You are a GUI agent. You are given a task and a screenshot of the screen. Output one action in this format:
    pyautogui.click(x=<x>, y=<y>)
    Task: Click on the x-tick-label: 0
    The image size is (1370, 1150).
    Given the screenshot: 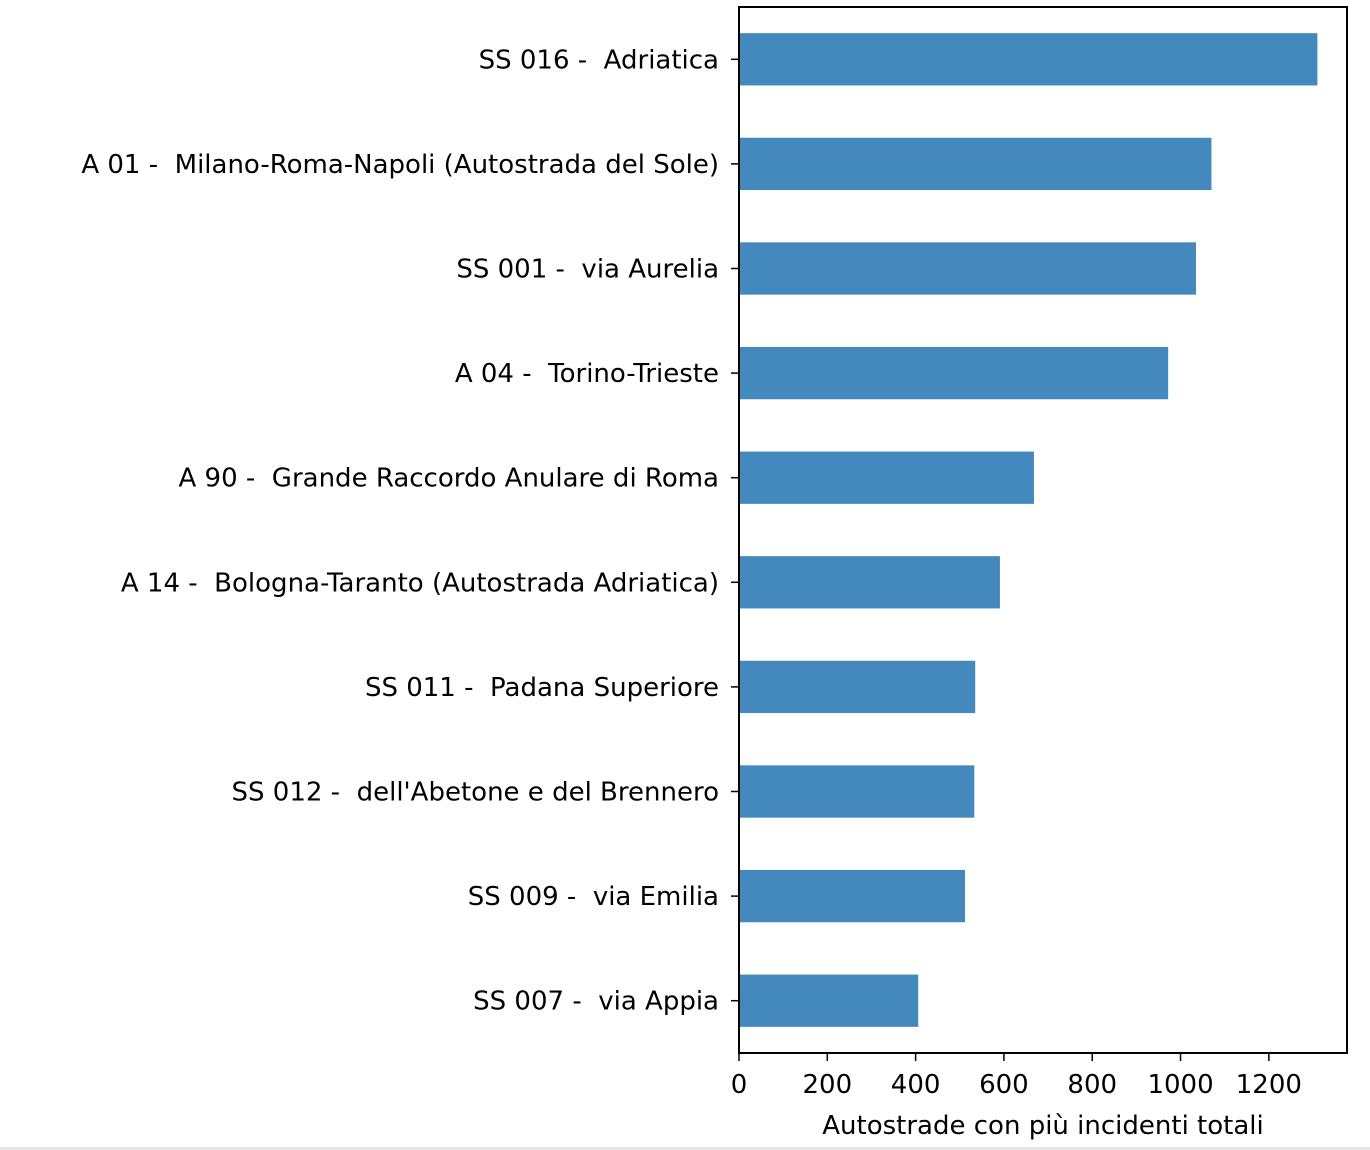 What is the action you would take?
    pyautogui.click(x=739, y=1085)
    